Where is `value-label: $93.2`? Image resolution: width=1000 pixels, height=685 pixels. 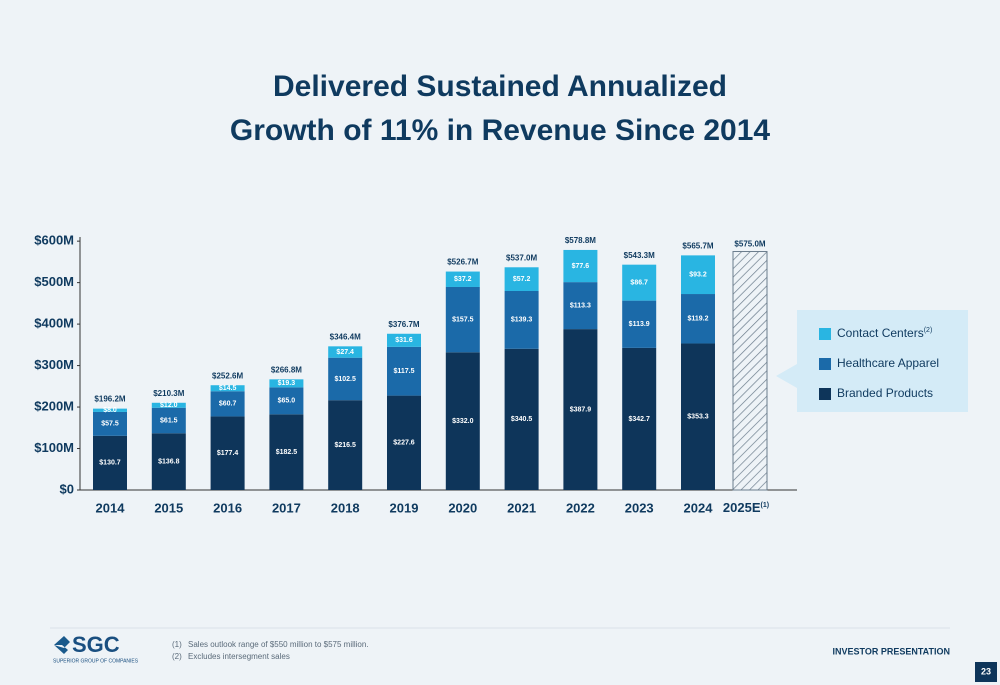 value-label: $93.2 is located at coordinates (698, 275).